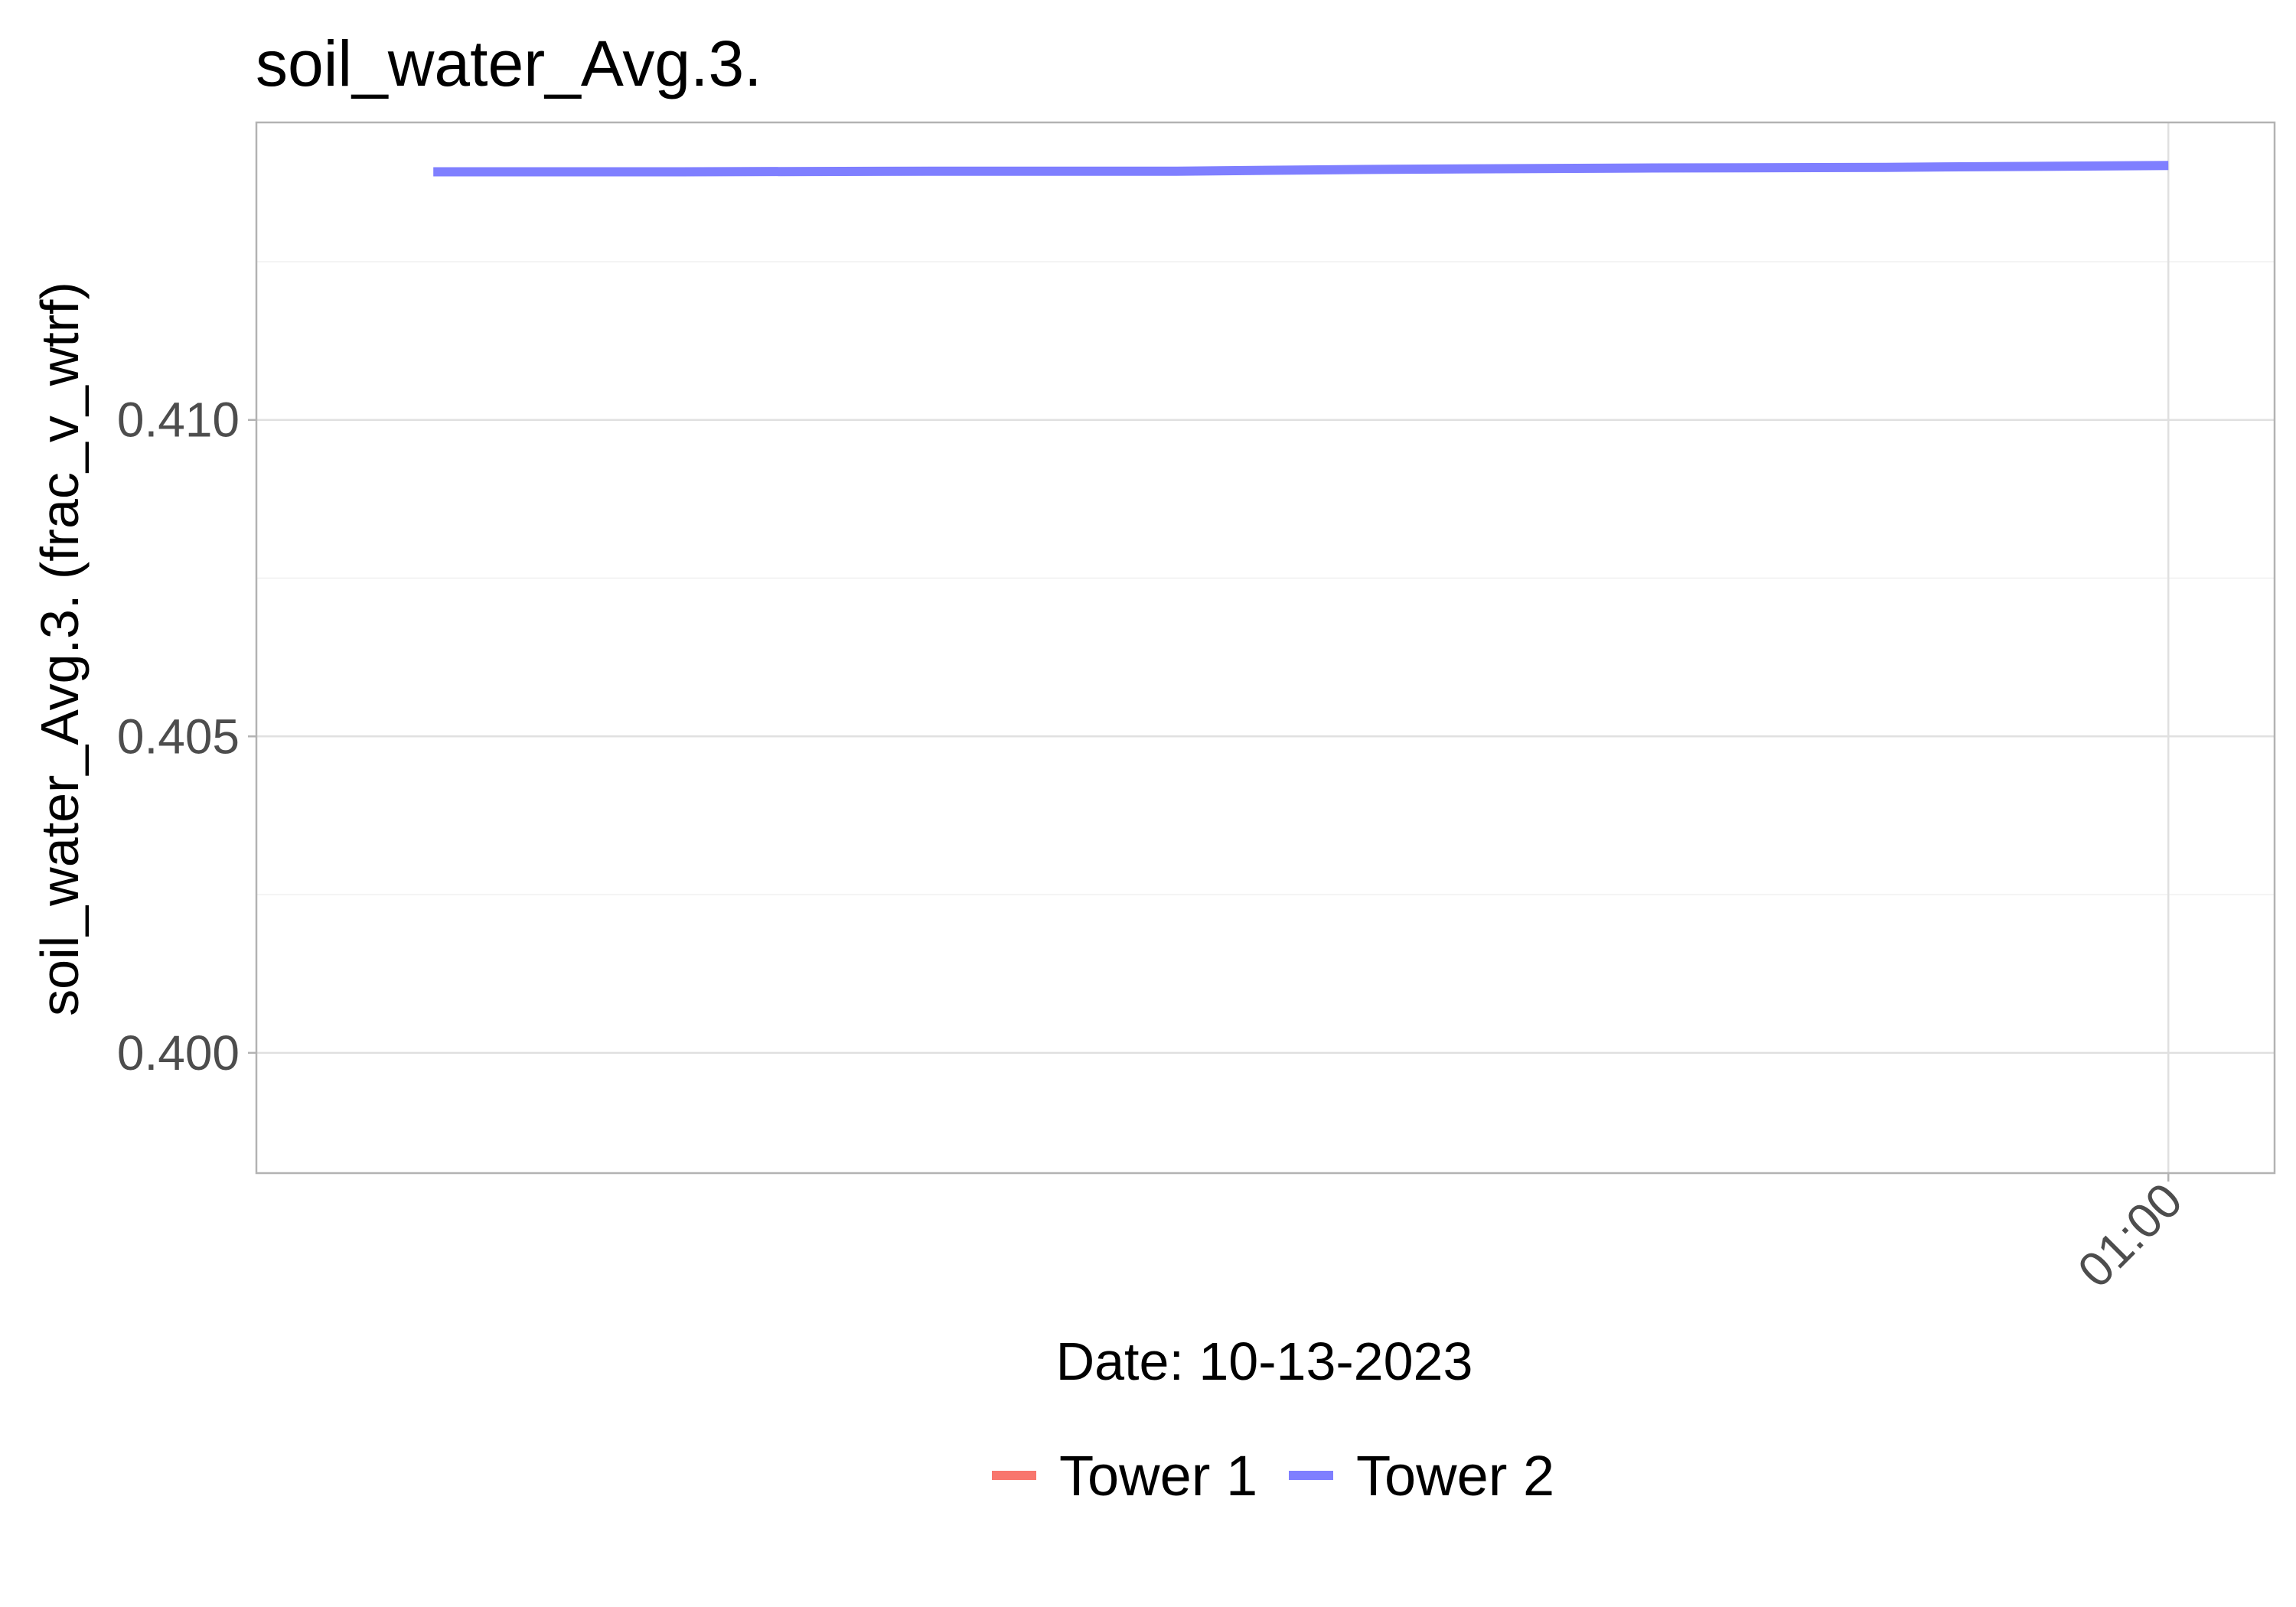  Describe the element at coordinates (1264, 1361) in the screenshot. I see `x-axis-title: Date: 10-13-2023` at that location.